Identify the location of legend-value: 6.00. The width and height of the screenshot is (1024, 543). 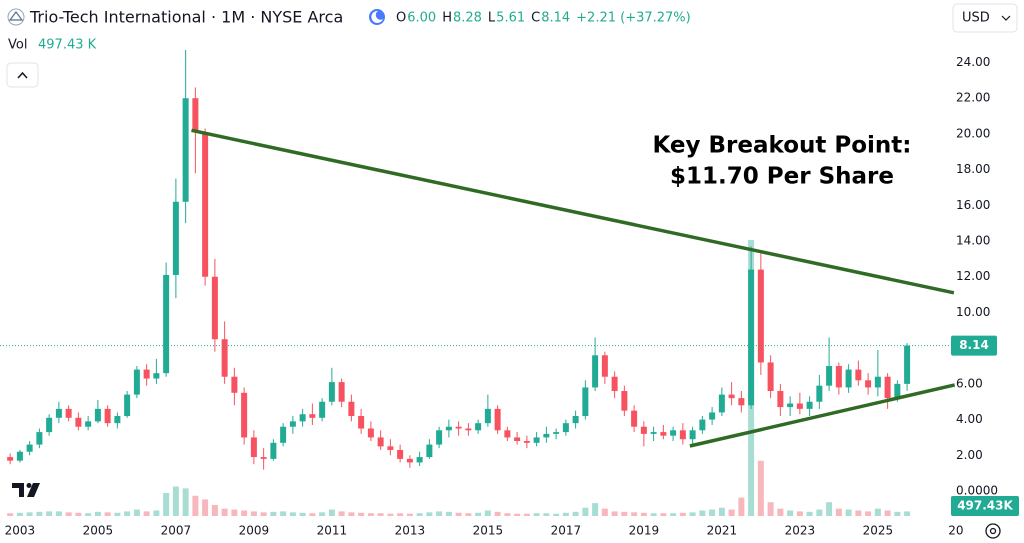
(421, 18).